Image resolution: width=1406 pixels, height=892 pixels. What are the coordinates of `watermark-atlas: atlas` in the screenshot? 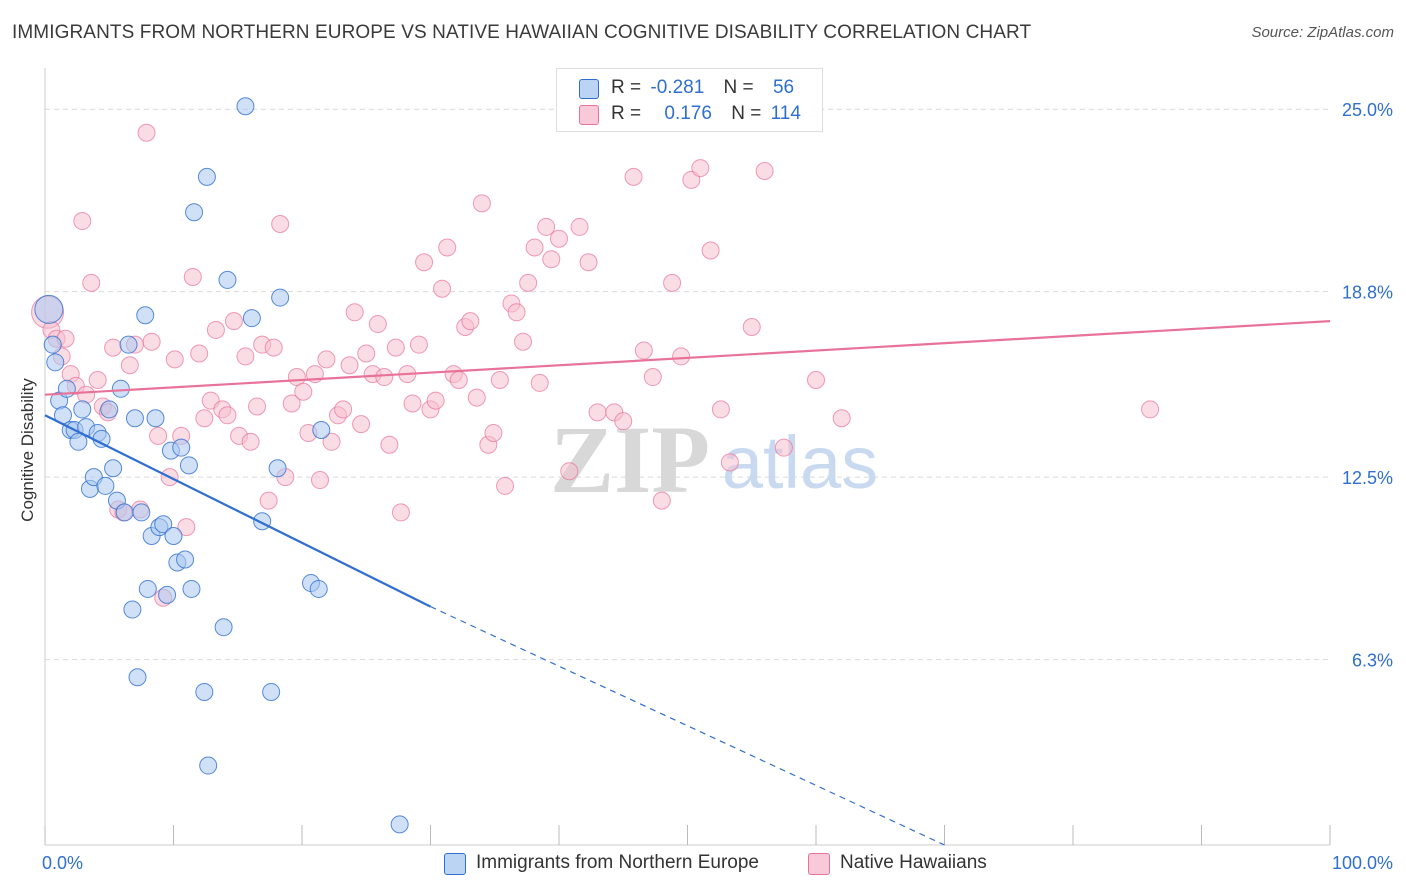 It's located at (800, 462).